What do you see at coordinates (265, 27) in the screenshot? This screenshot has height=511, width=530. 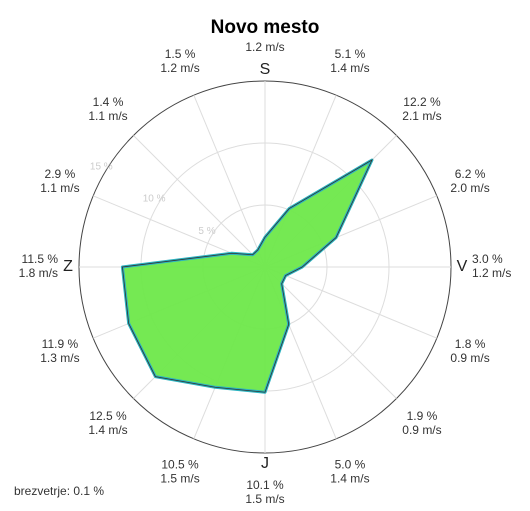 I see `chart-title: Novo mesto` at bounding box center [265, 27].